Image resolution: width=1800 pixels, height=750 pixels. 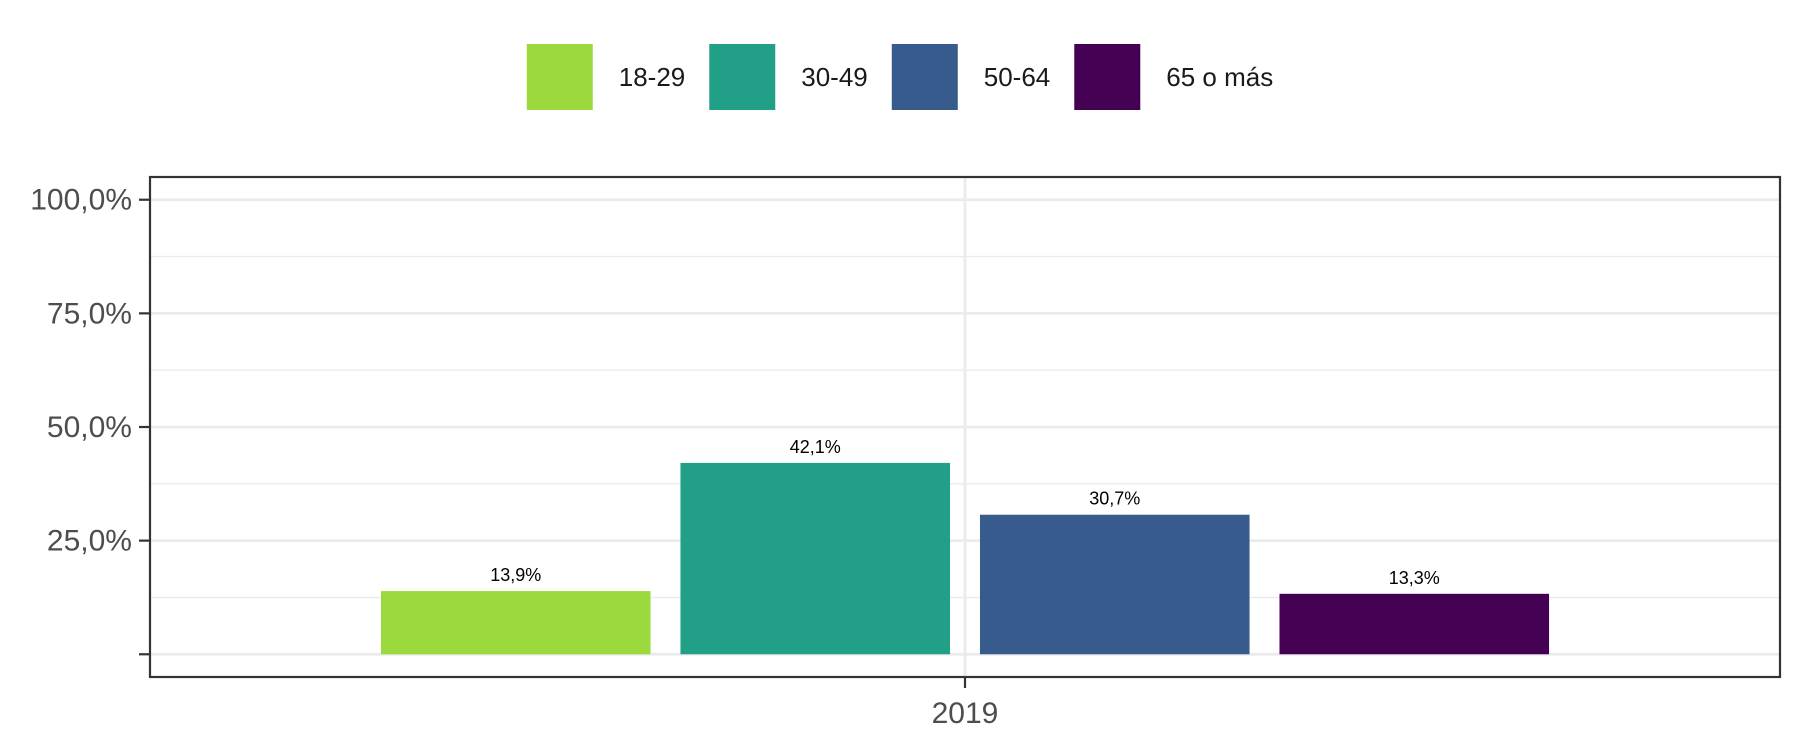 What do you see at coordinates (1107, 77) in the screenshot?
I see `legend-key-65-o-más` at bounding box center [1107, 77].